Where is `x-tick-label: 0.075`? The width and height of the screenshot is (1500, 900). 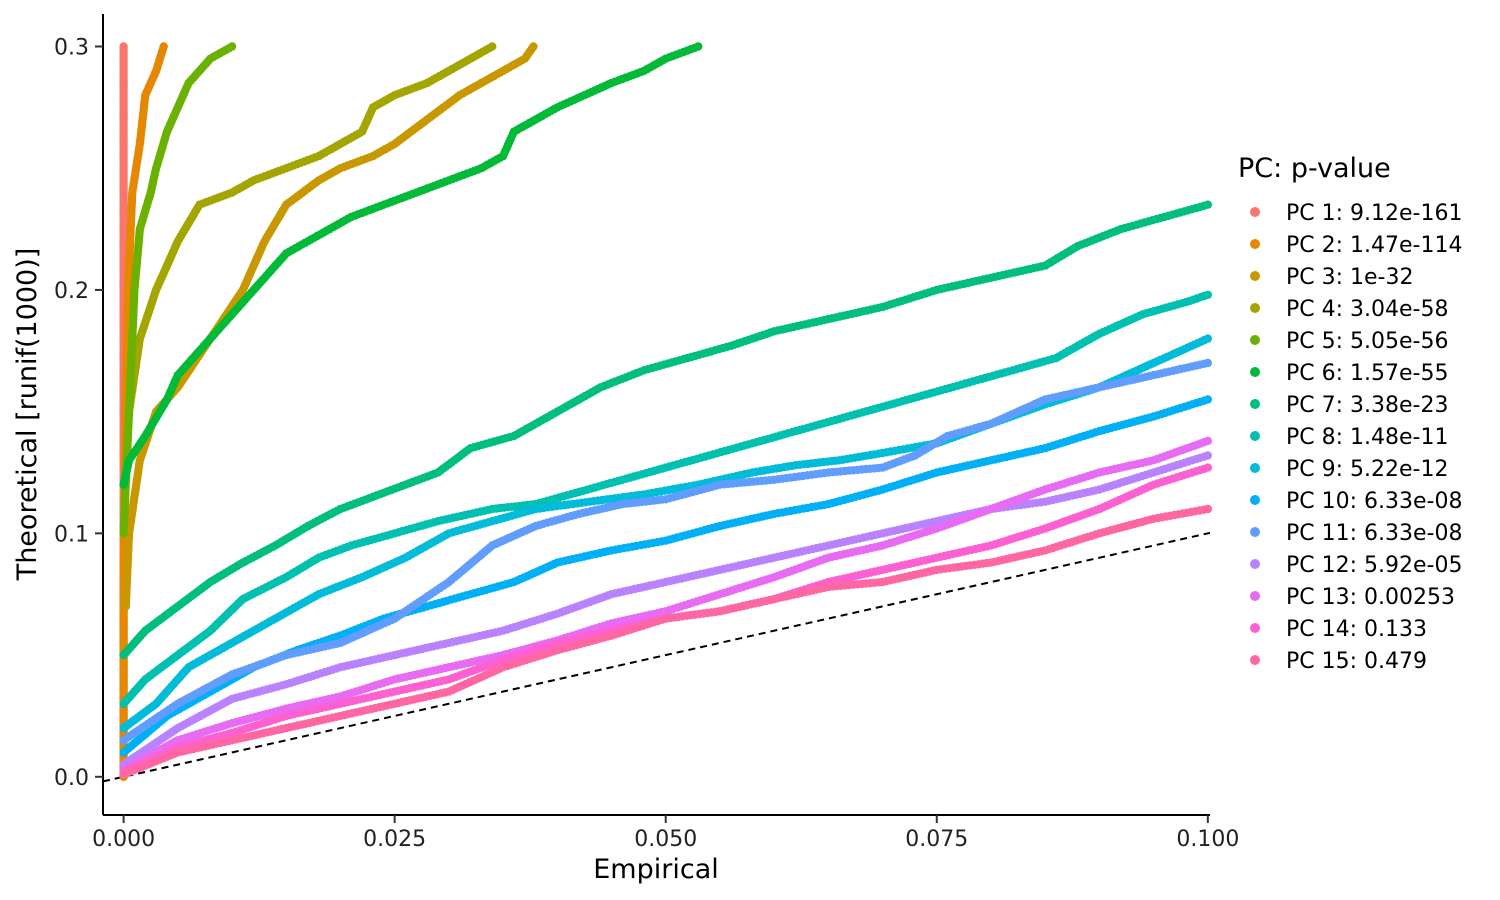
x-tick-label: 0.075 is located at coordinates (936, 839).